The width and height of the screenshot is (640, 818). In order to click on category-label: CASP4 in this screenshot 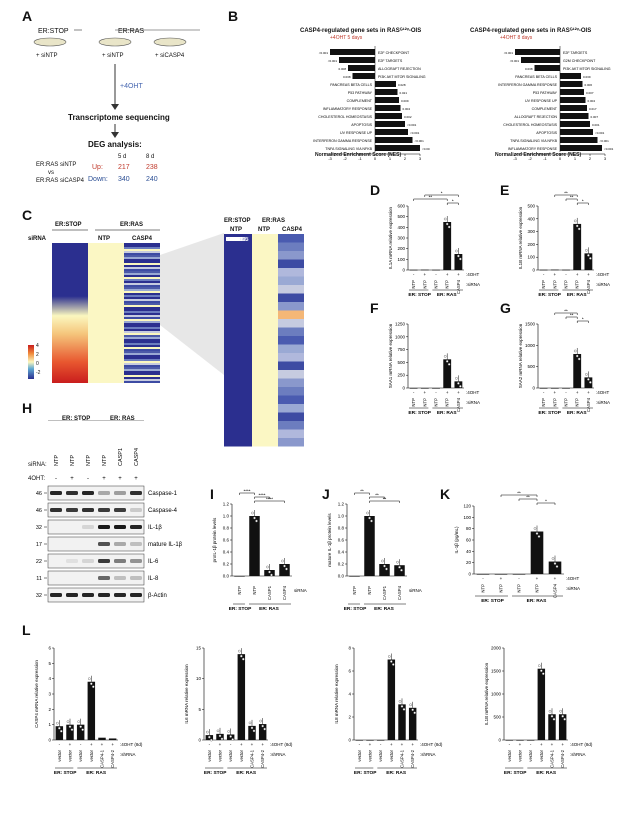, I will do `click(399, 592)`.